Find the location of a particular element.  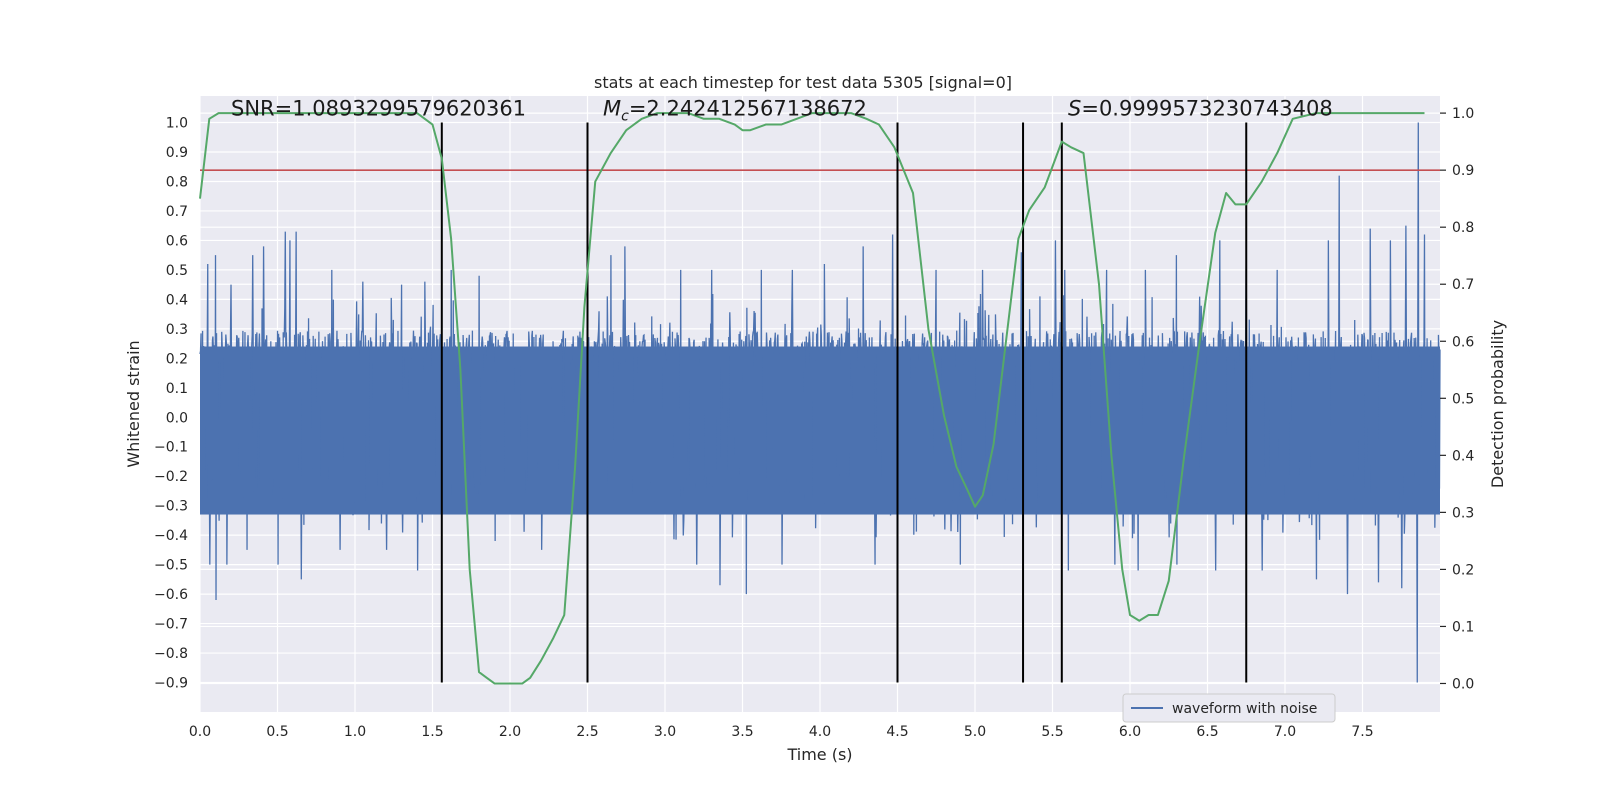

y2-tick-label-7: 0.7 is located at coordinates (1463, 285).